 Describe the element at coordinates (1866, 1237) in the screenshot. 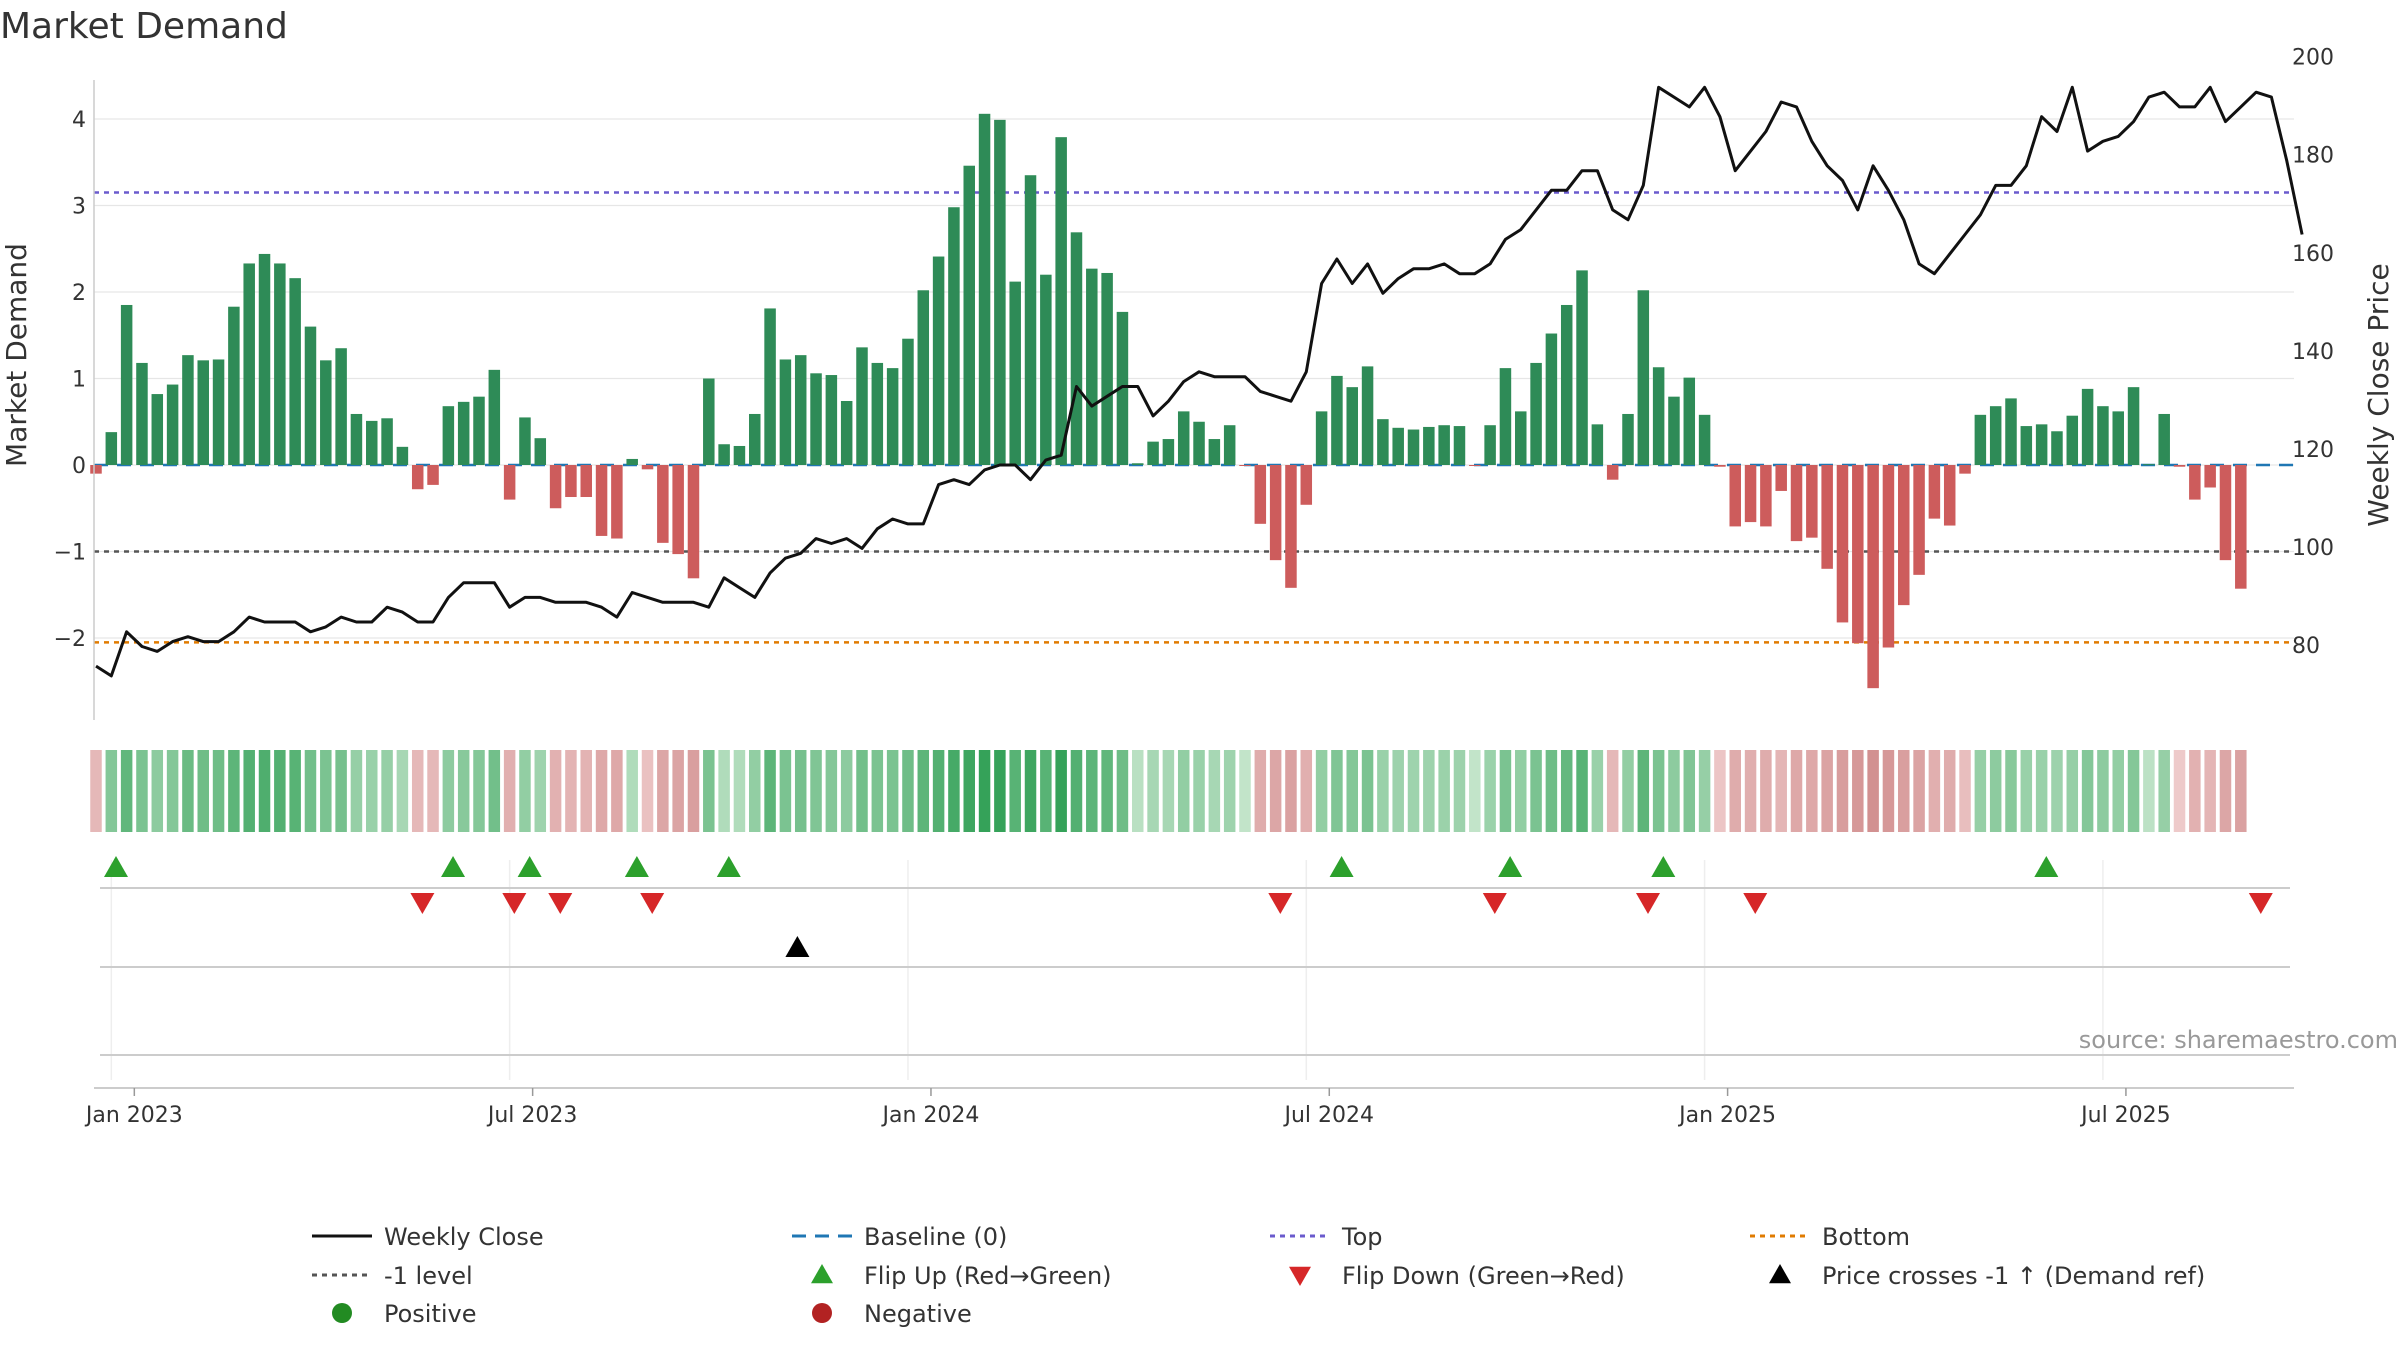

I see `legend-label: Bottom` at that location.